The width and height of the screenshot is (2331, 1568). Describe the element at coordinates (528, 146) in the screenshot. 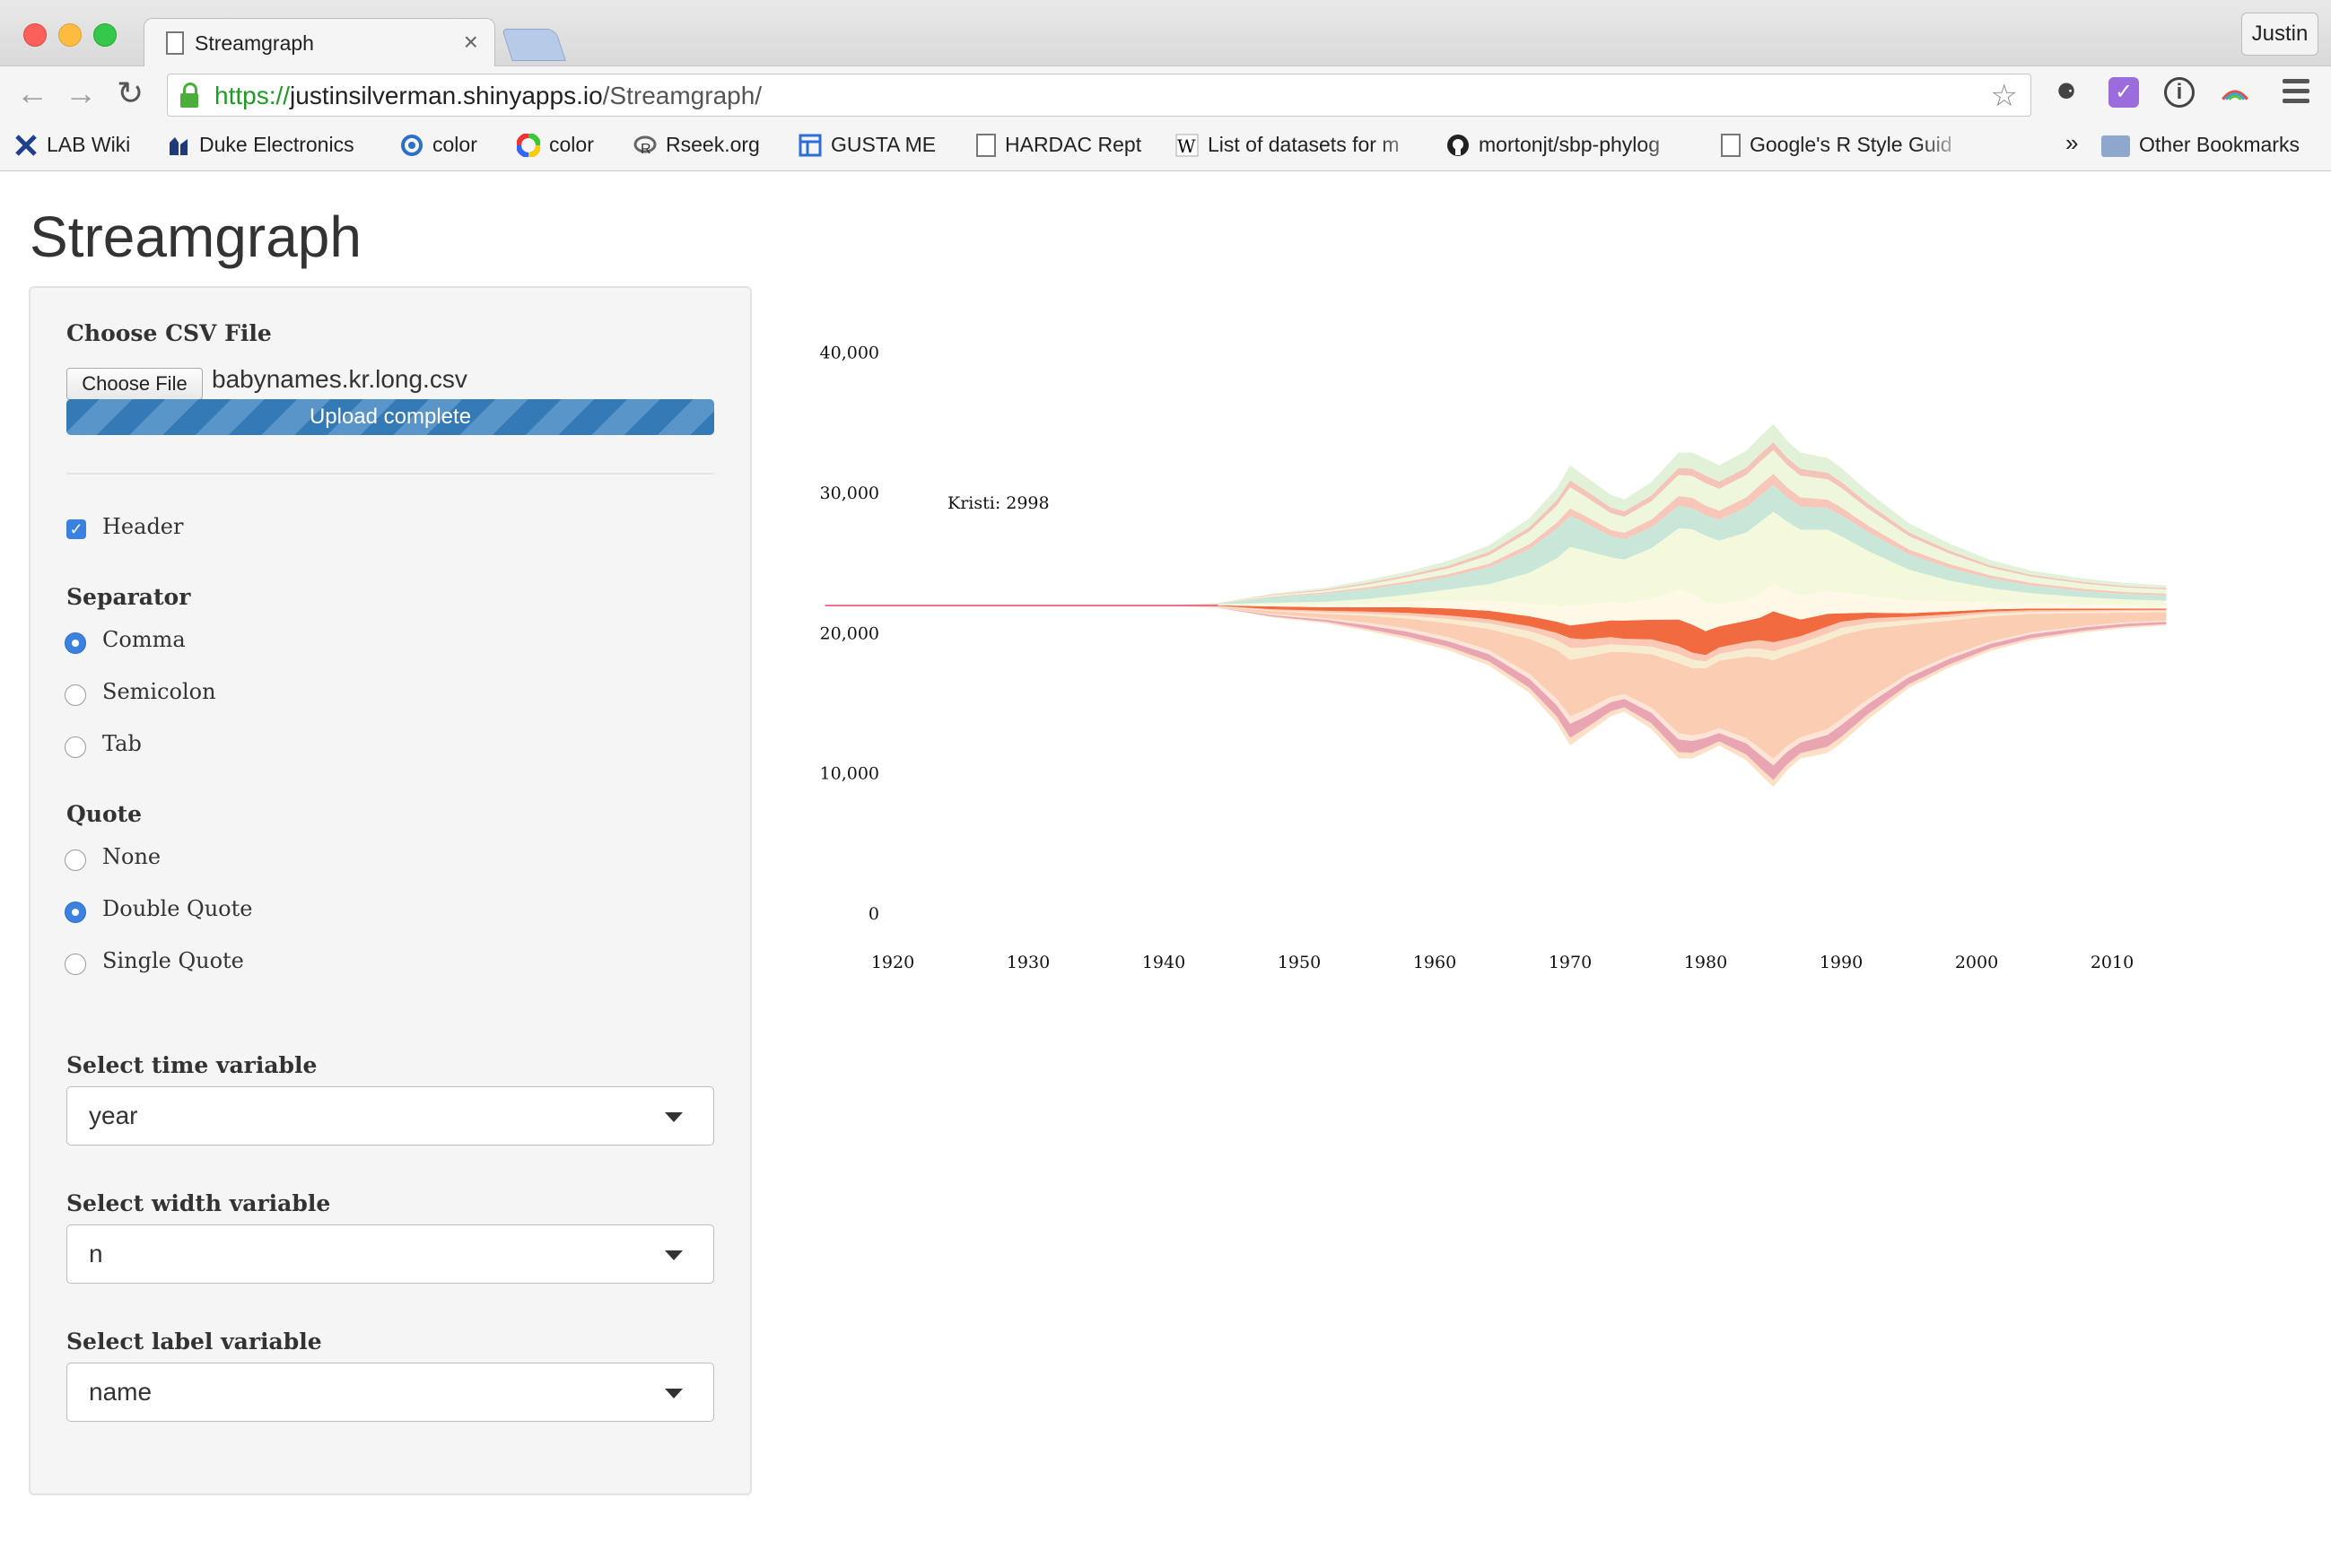

I see `color-circle-icon` at that location.